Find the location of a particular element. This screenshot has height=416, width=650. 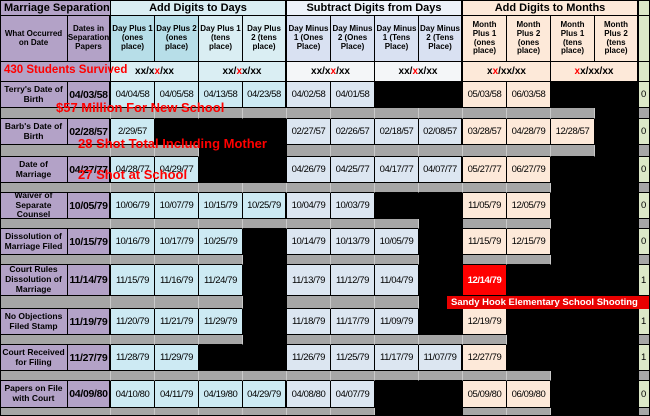

cell-date-value: 11/18/79 is located at coordinates (309, 322).